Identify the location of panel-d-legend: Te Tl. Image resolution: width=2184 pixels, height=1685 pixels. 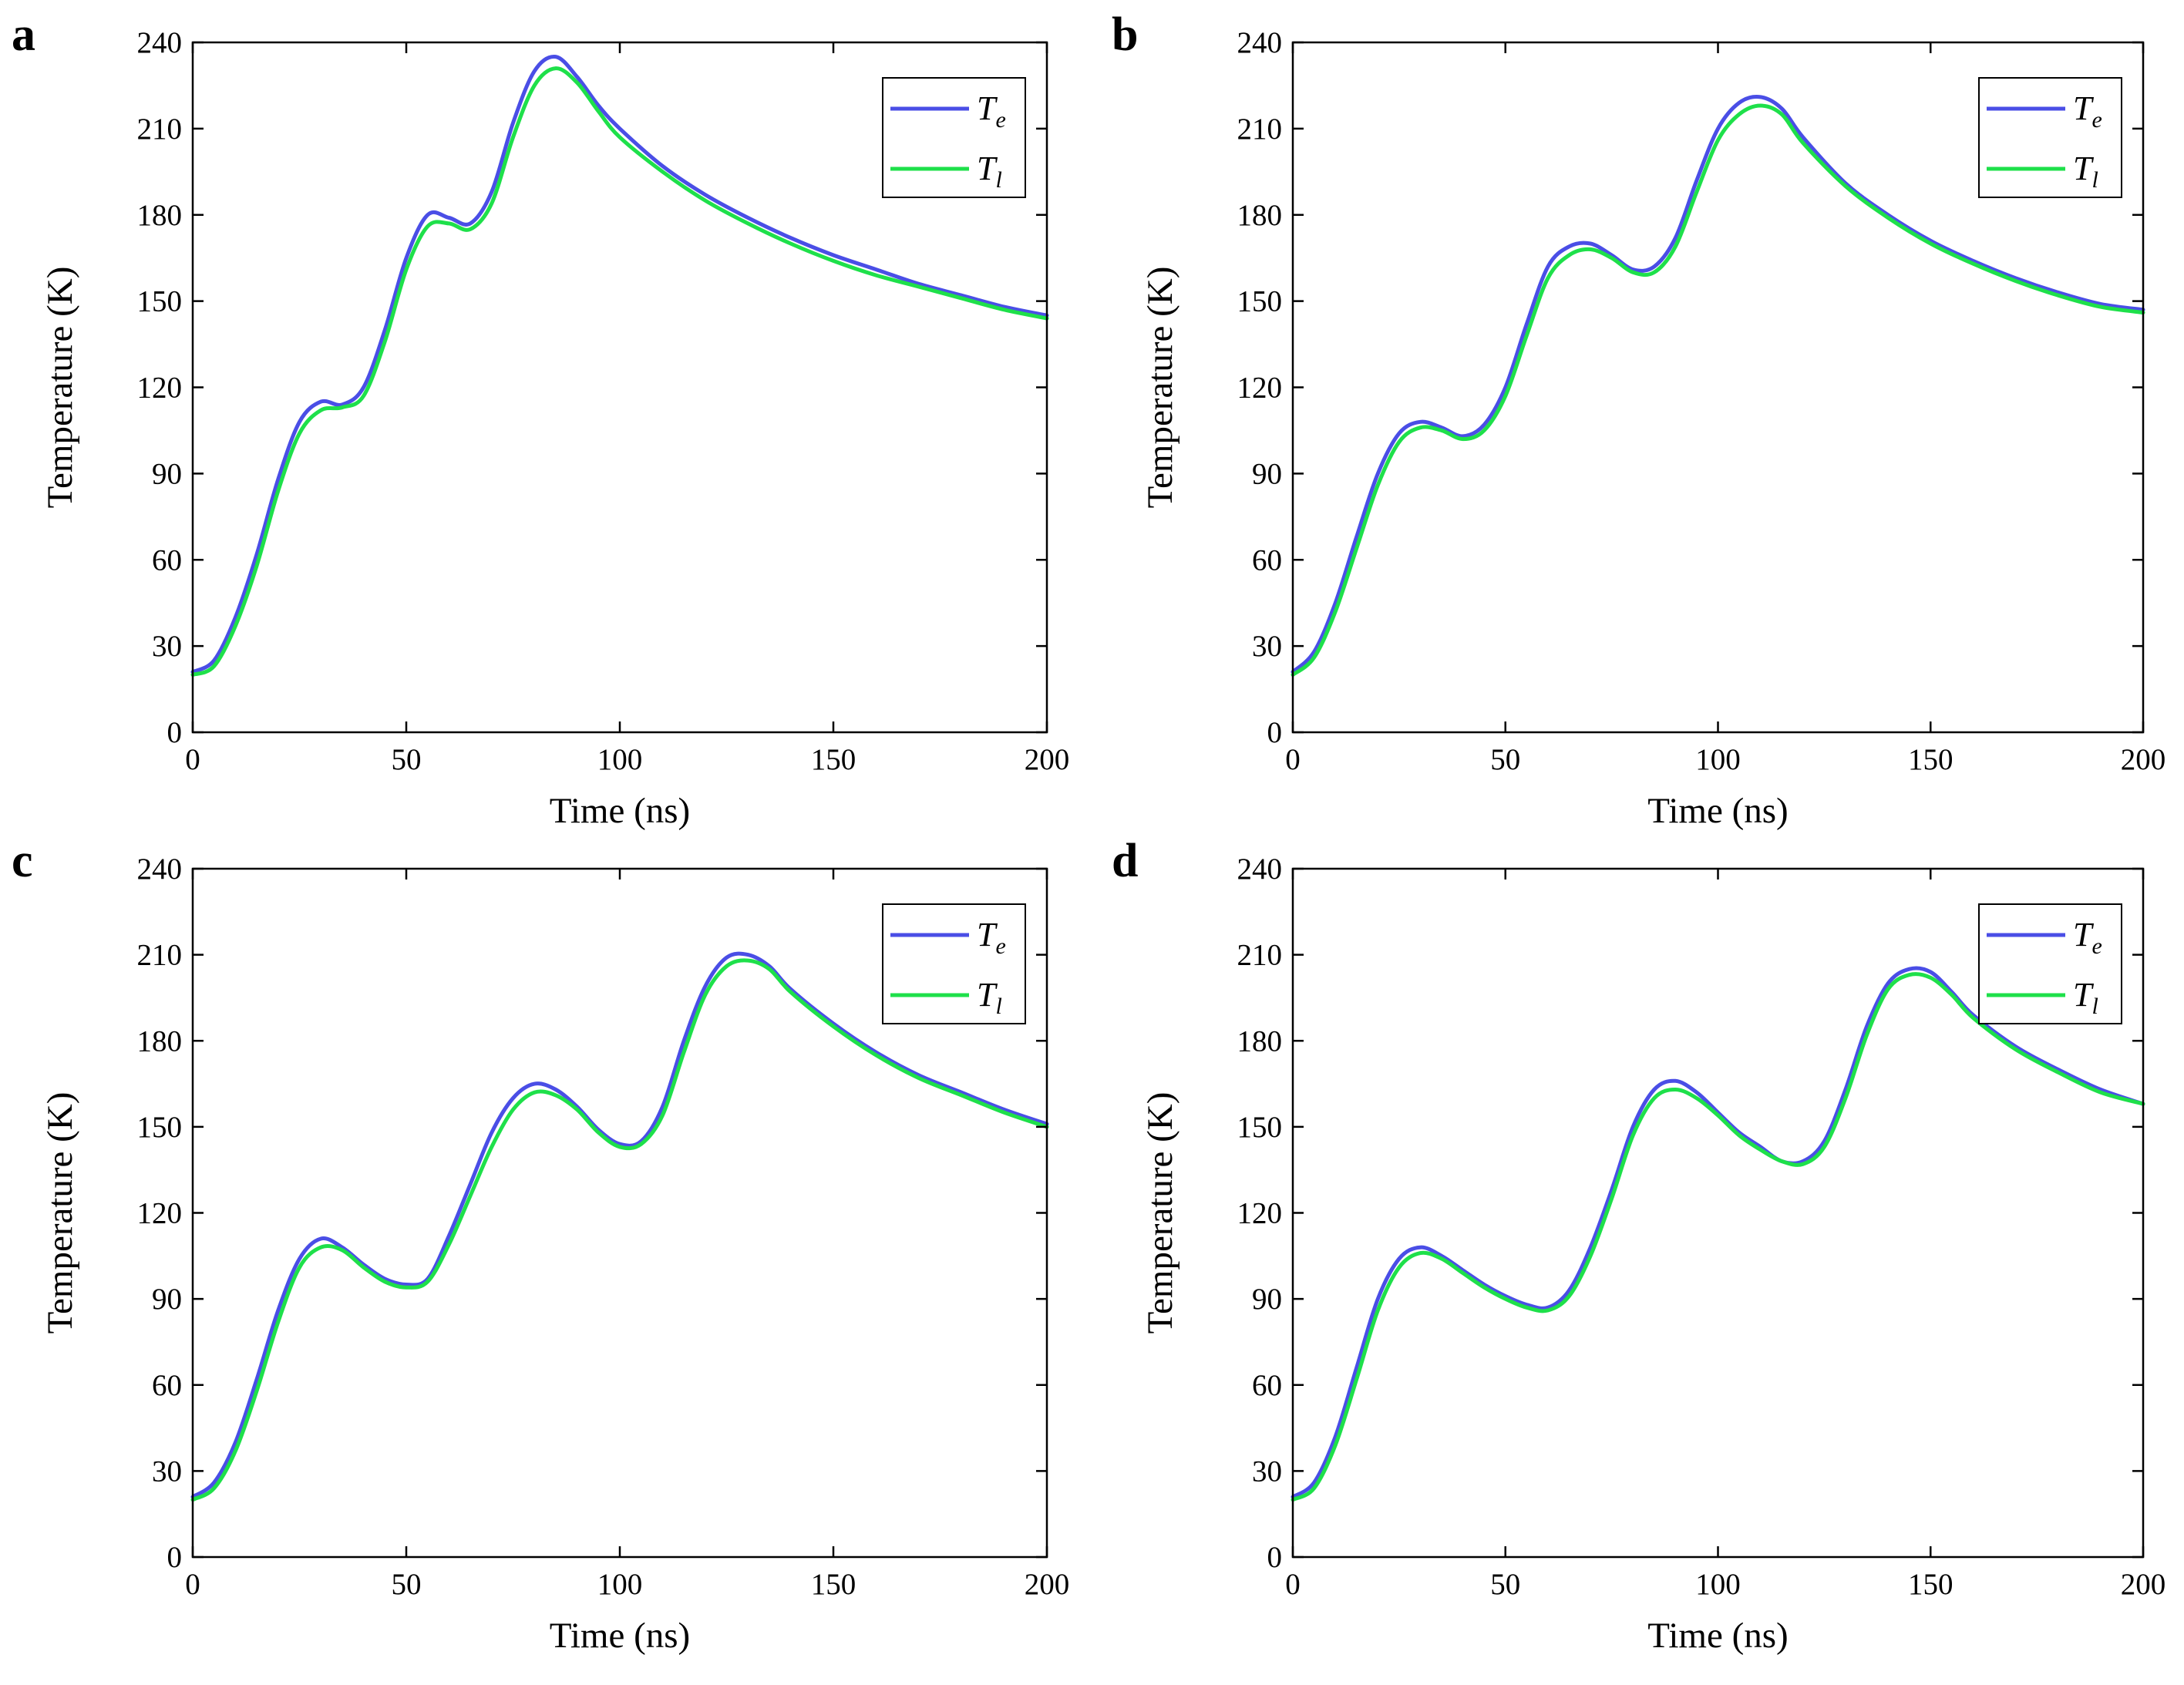
(2050, 964).